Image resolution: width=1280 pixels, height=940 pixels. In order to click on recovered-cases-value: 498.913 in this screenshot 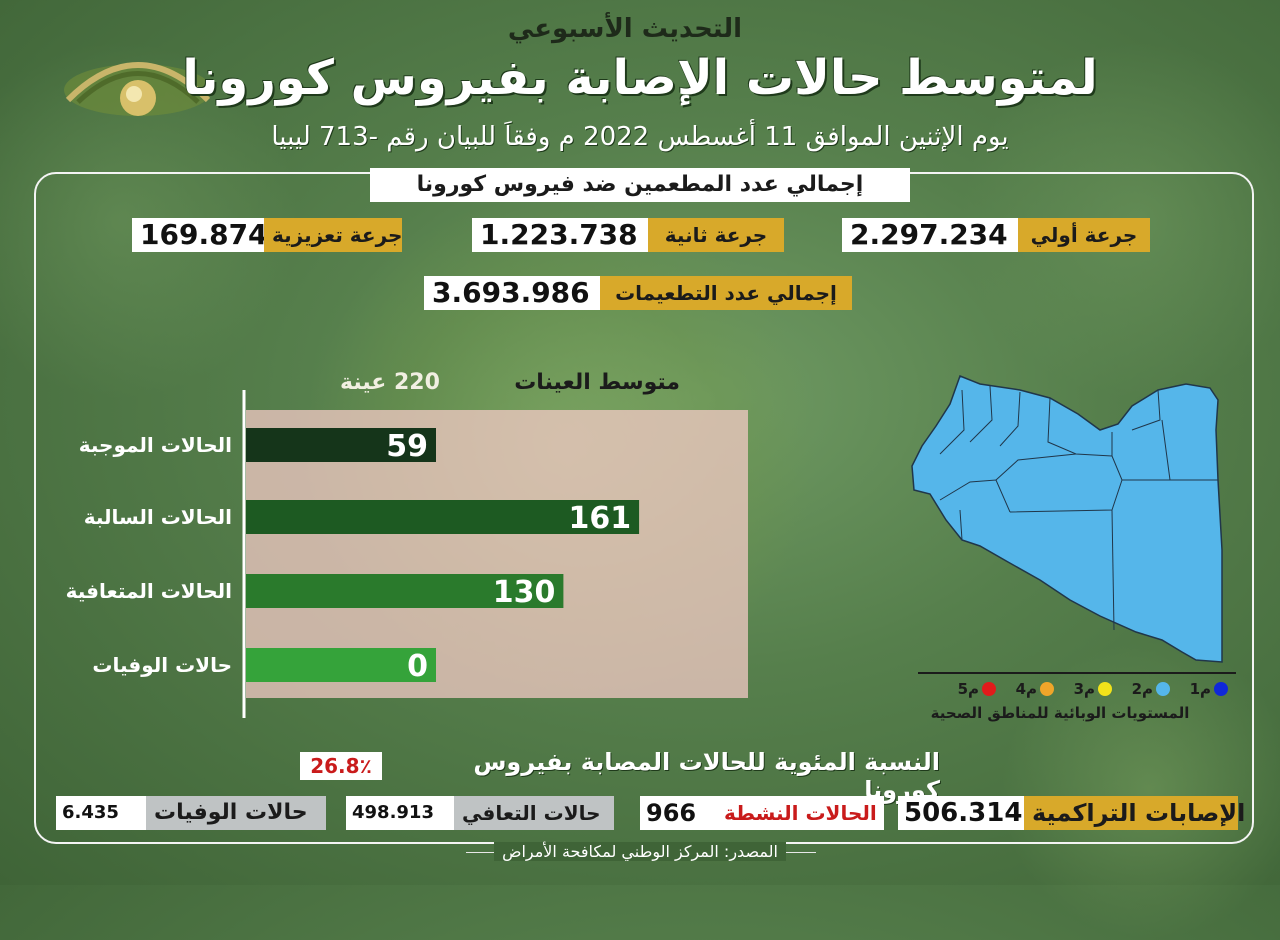, I will do `click(400, 813)`.